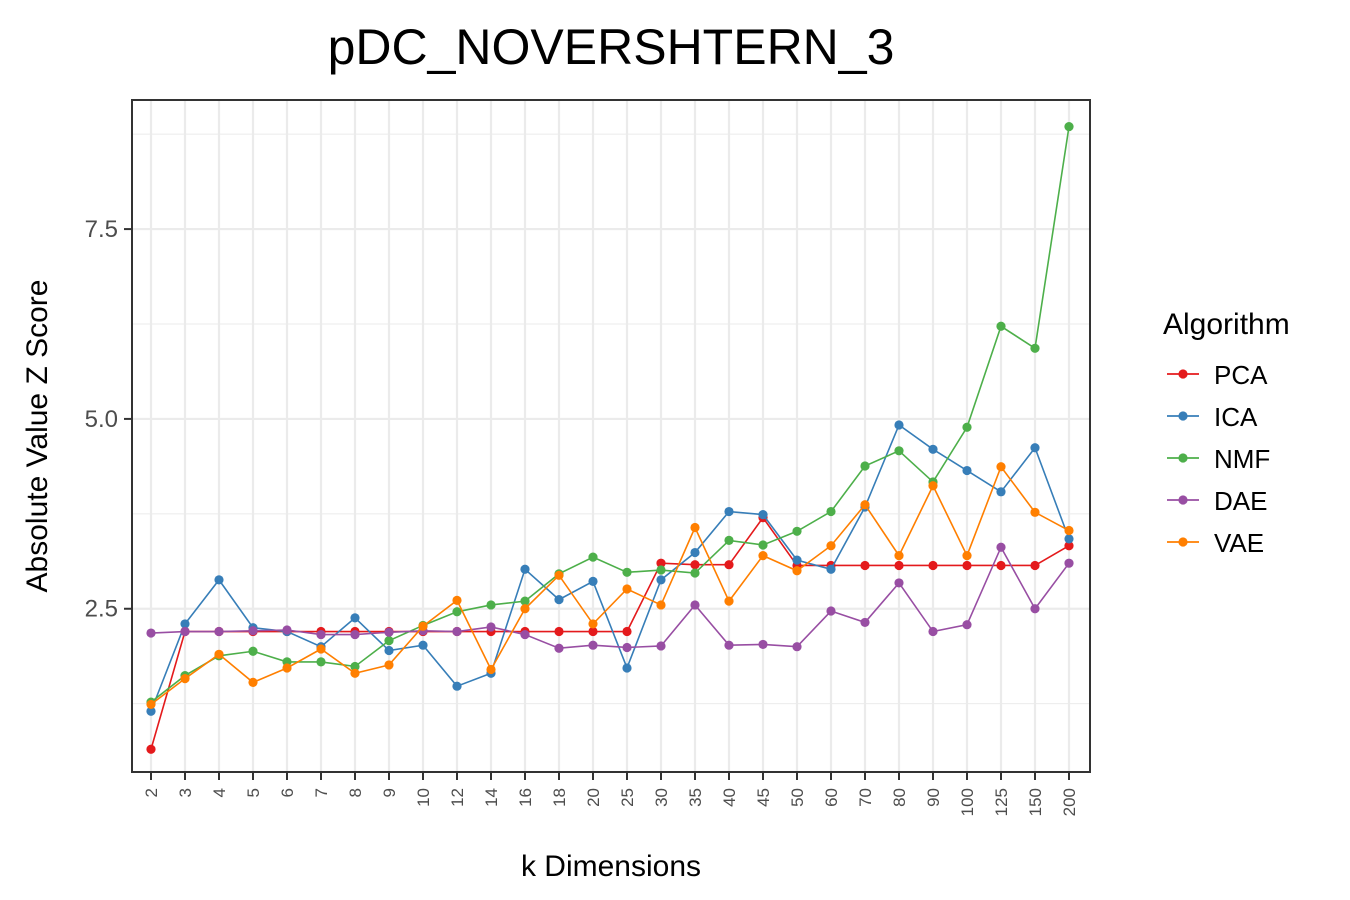 Image resolution: width=1350 pixels, height=900 pixels. I want to click on legend-label-vae: VAE, so click(1239, 543).